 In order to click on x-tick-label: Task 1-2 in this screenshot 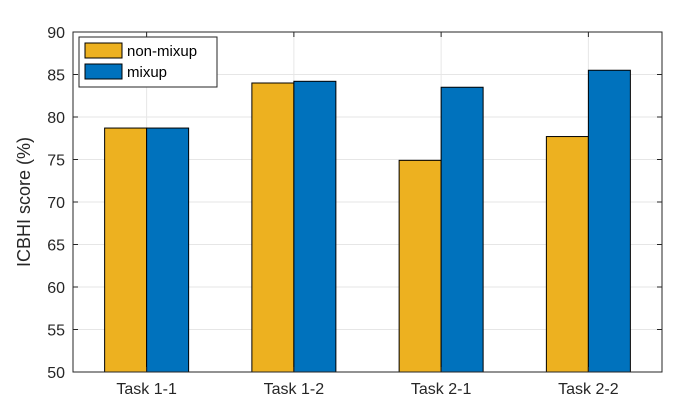, I will do `click(294, 389)`.